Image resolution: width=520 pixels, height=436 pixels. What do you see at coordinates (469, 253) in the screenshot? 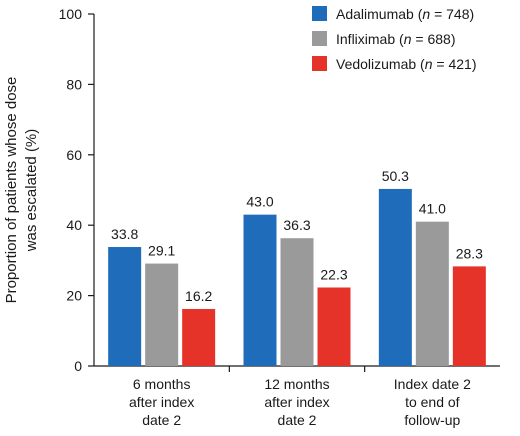
I see `bar-value-label: 28.3` at bounding box center [469, 253].